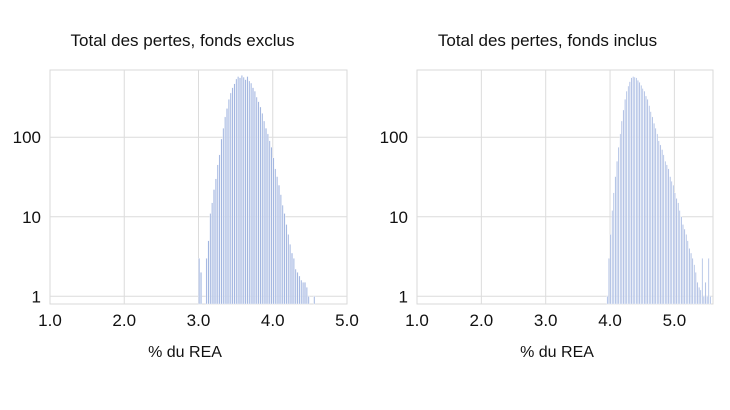  I want to click on x-tick-label: 4.0, so click(273, 320).